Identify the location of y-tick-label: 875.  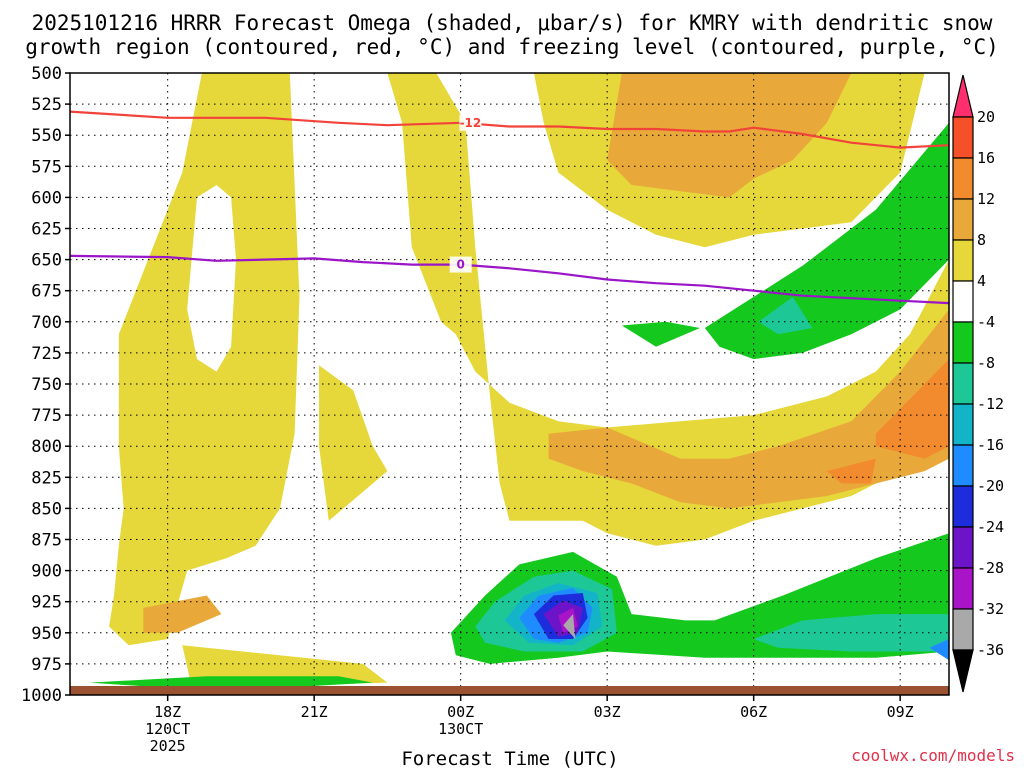
(46, 541).